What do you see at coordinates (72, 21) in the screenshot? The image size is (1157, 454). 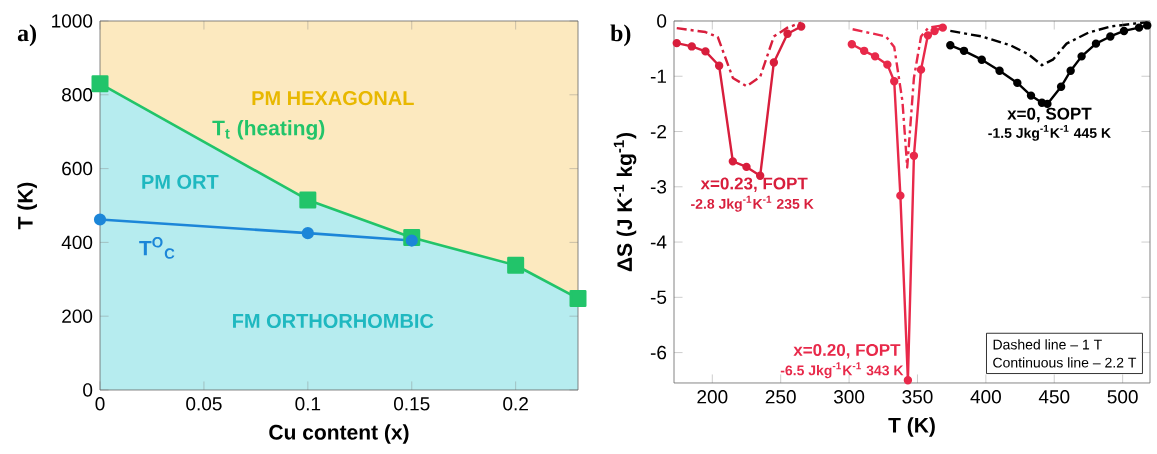 I see `y-tick-label: 1000` at bounding box center [72, 21].